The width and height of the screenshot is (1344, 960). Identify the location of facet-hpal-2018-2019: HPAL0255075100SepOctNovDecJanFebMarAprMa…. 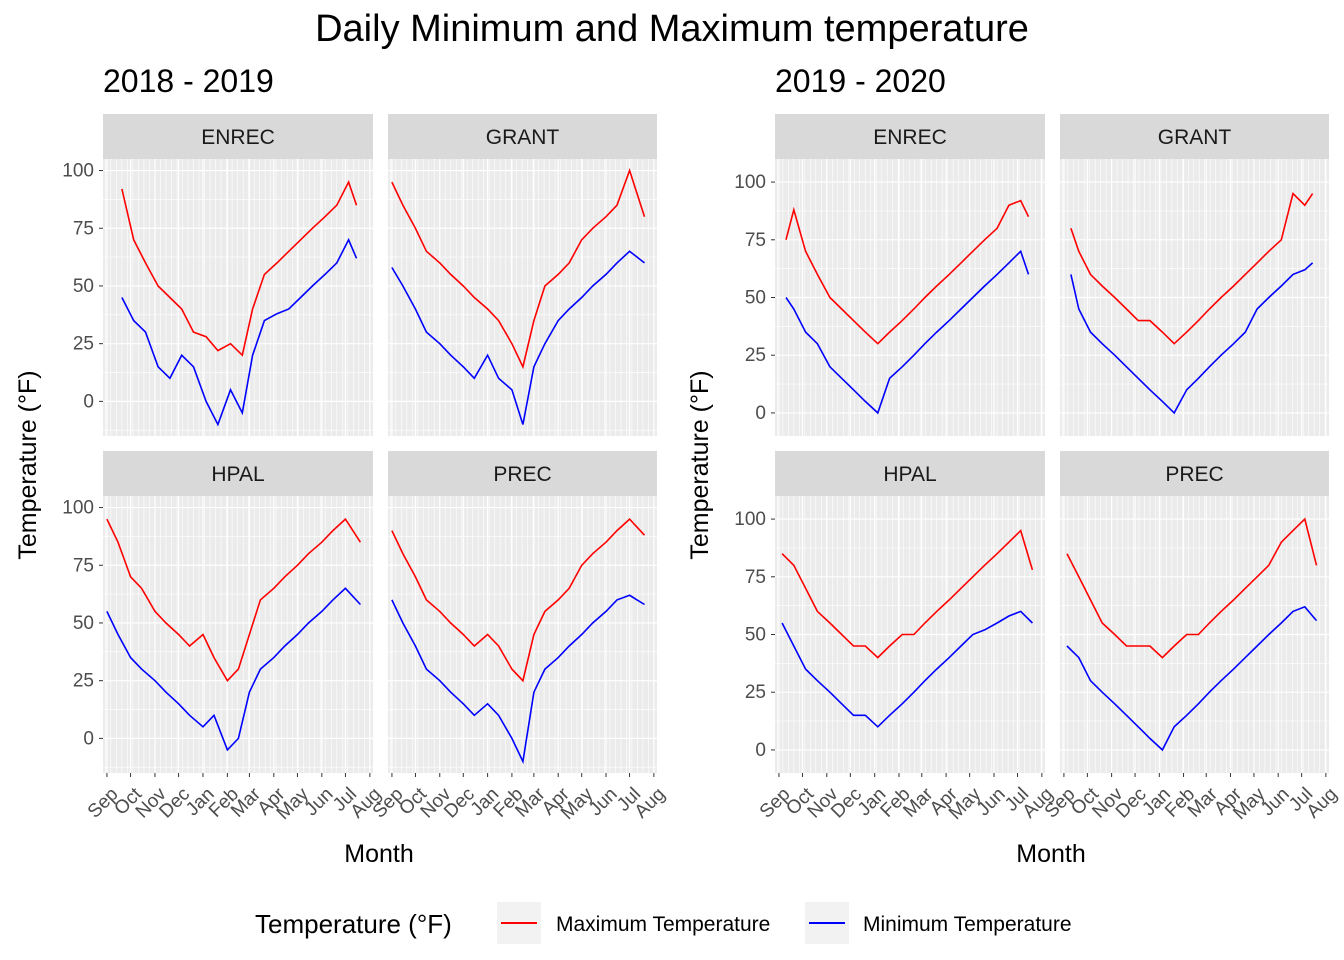
(223, 637).